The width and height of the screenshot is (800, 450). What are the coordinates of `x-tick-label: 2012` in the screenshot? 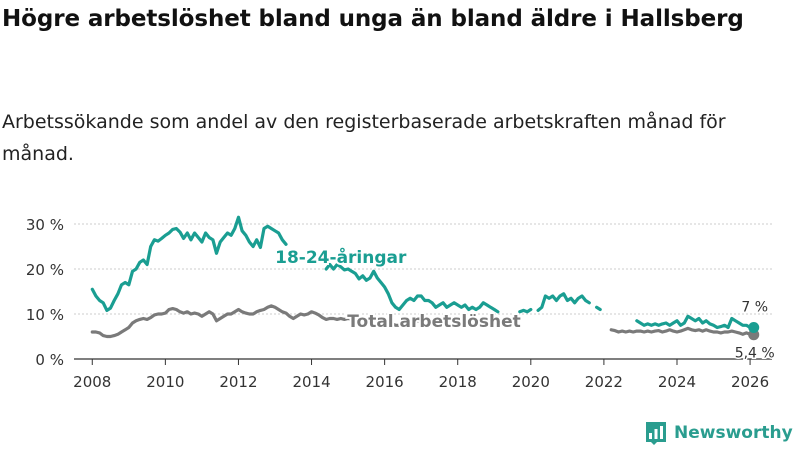 It's located at (238, 382).